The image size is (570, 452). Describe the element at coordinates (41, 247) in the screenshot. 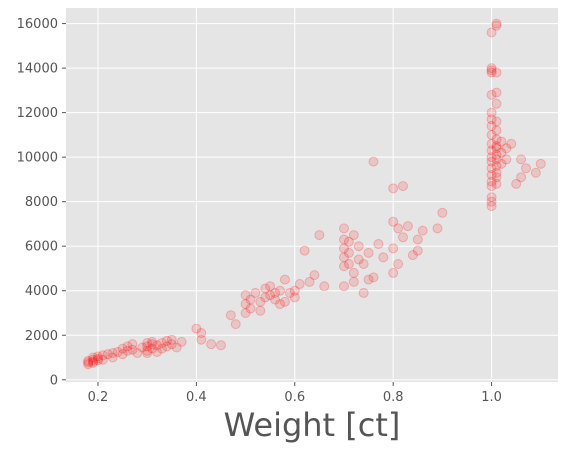

I see `y-tick-label: 6000` at that location.